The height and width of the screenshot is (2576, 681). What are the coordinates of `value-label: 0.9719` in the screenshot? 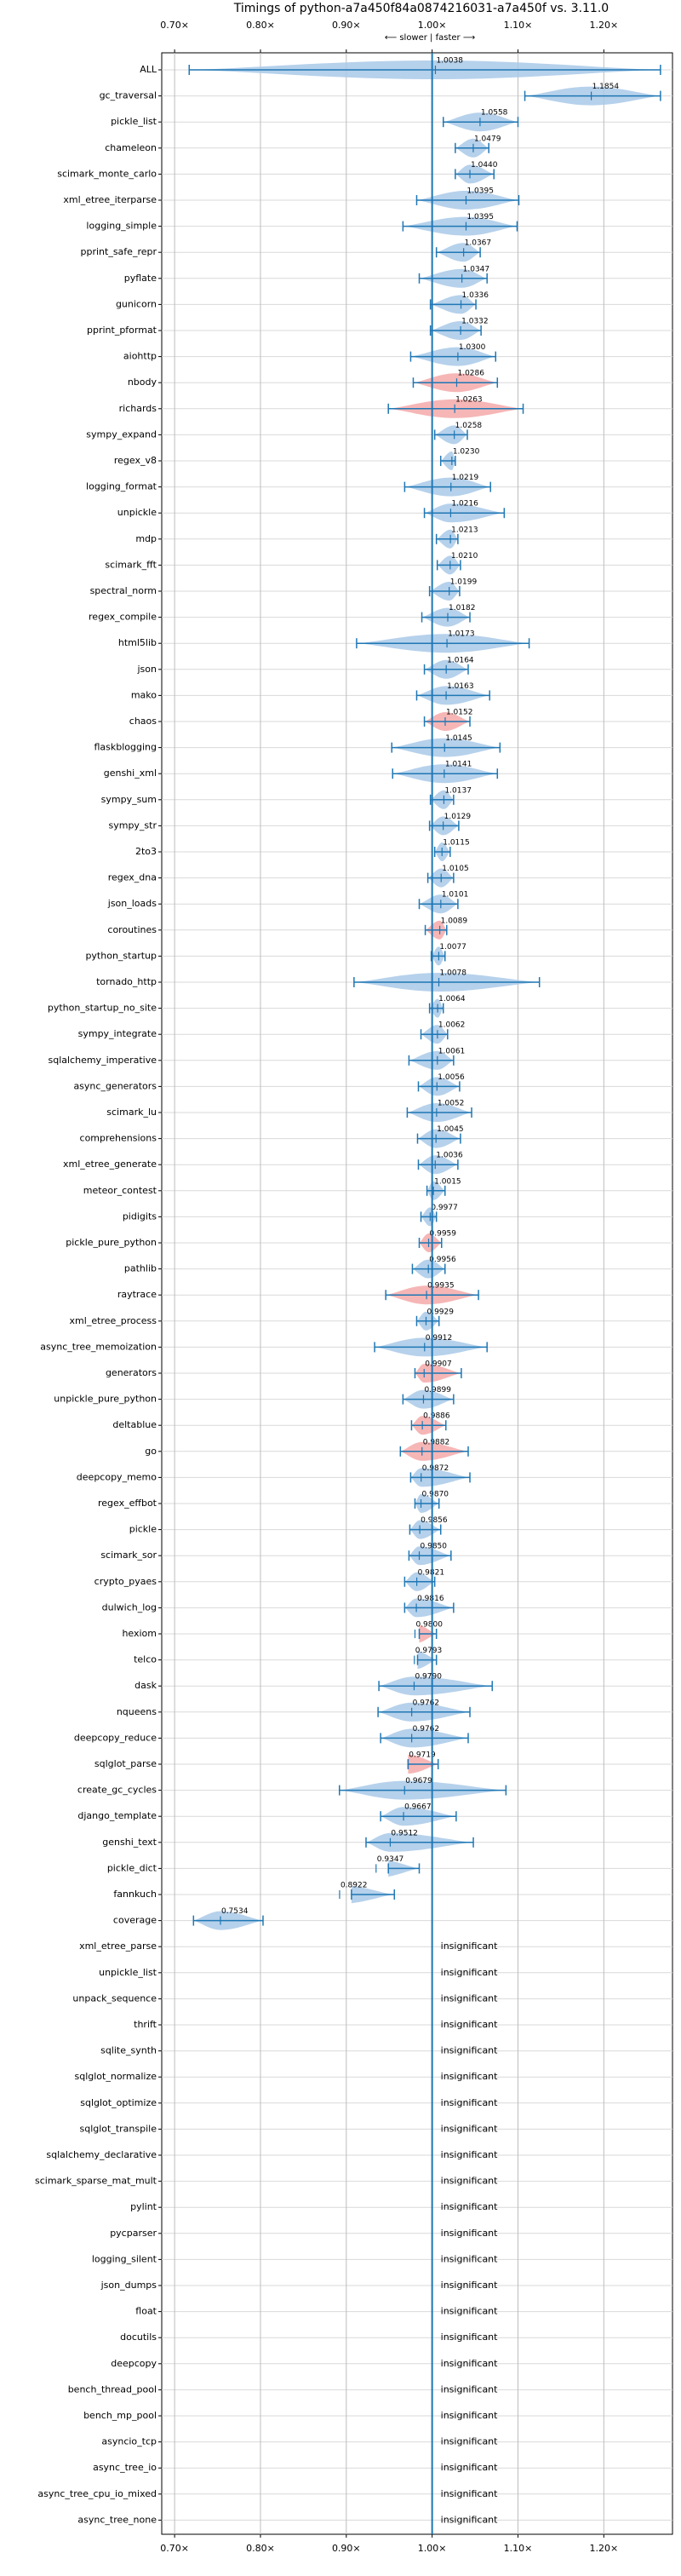 It's located at (422, 1755).